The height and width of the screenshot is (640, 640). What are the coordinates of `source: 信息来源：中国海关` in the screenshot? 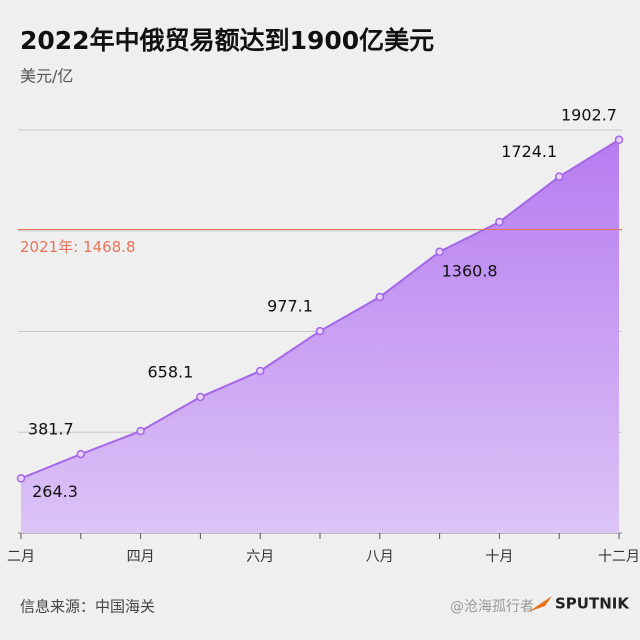 It's located at (87, 607).